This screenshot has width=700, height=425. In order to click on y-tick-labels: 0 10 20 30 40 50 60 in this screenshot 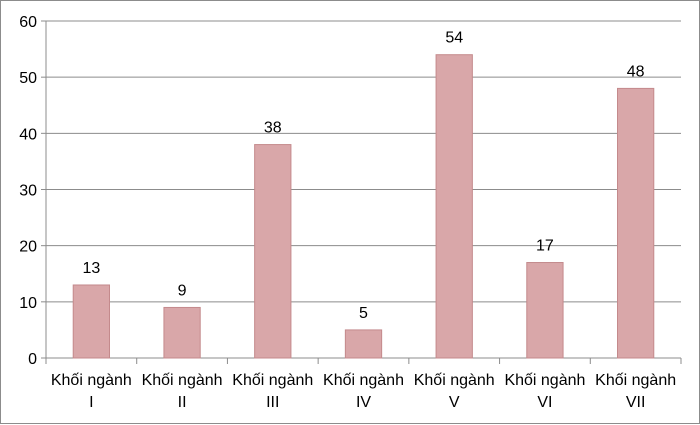, I will do `click(28, 191)`.